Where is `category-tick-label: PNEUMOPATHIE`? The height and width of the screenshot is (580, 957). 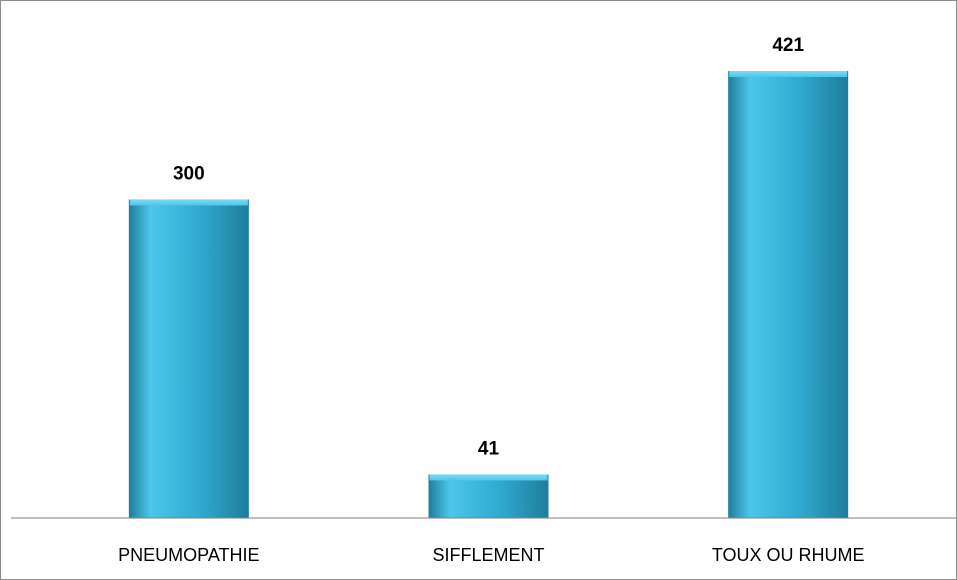
category-tick-label: PNEUMOPATHIE is located at coordinates (188, 555).